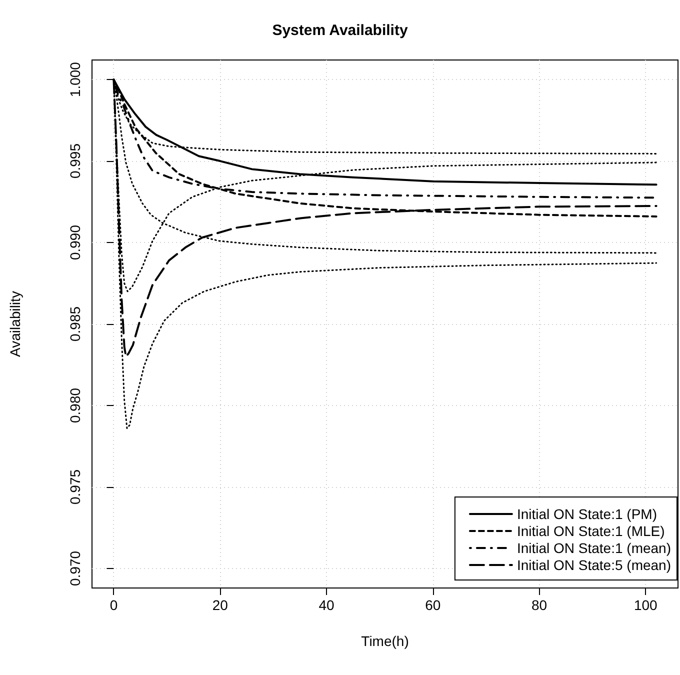  Describe the element at coordinates (590, 531) in the screenshot. I see `legend-label: Initial ON State:1 (MLE)` at that location.